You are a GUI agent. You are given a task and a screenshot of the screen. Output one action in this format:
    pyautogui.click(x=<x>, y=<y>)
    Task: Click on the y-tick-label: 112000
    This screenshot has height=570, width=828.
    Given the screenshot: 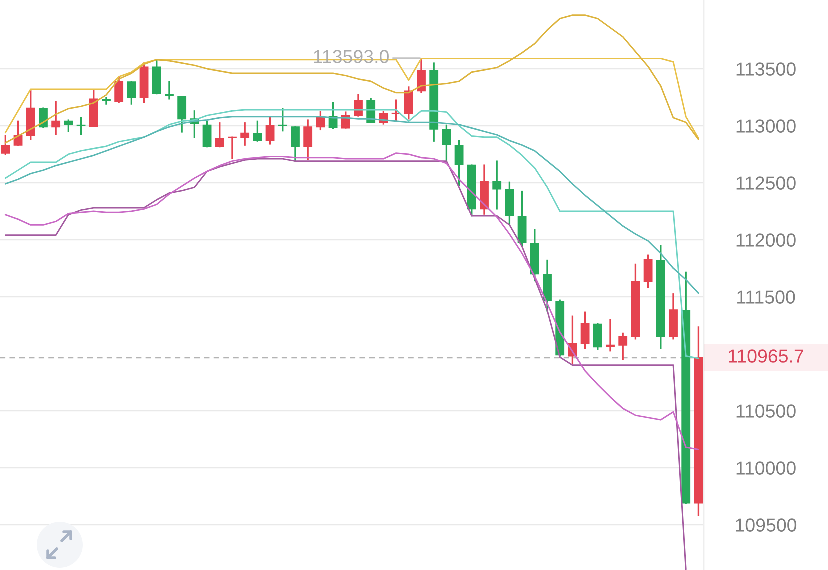 What is the action you would take?
    pyautogui.click(x=766, y=240)
    